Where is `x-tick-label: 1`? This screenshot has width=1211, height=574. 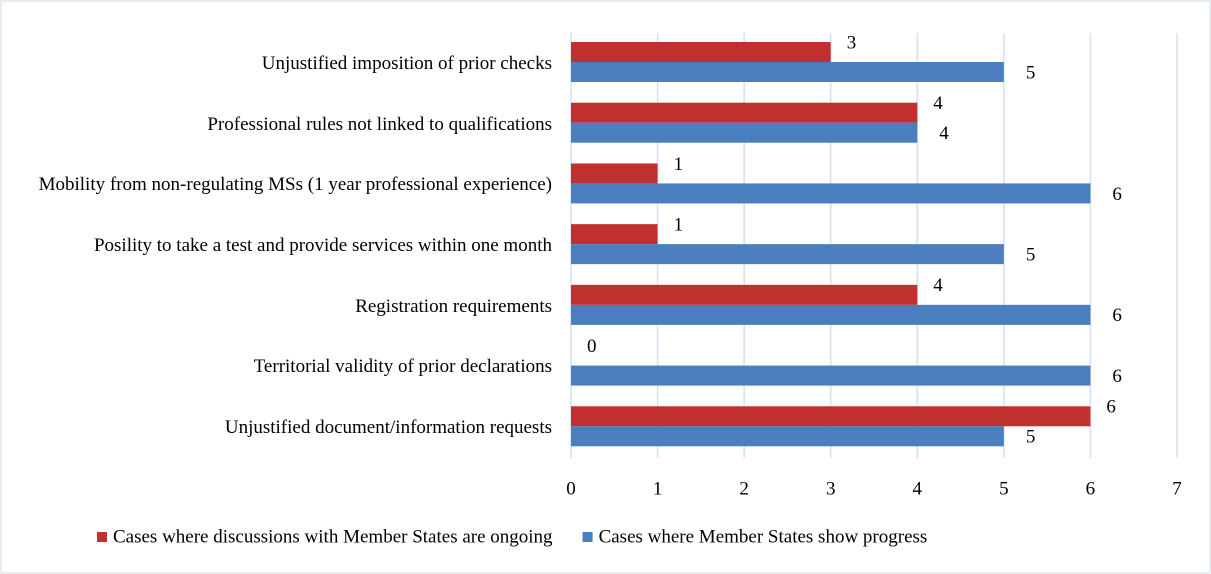
x-tick-label: 1 is located at coordinates (658, 488).